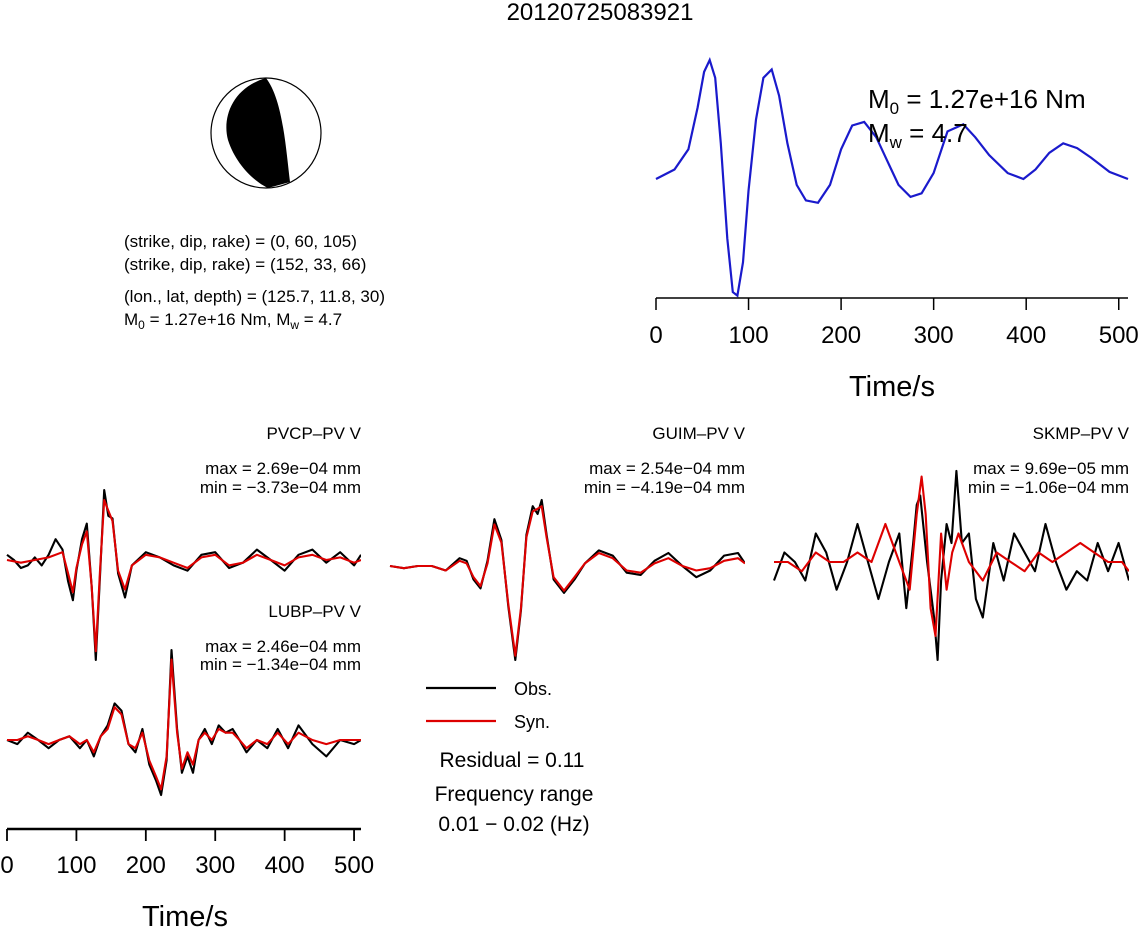  Describe the element at coordinates (254, 296) in the screenshot. I see `hypocenter-location: (lon., lat, depth) = (125.7, 11.8, 30)` at that location.